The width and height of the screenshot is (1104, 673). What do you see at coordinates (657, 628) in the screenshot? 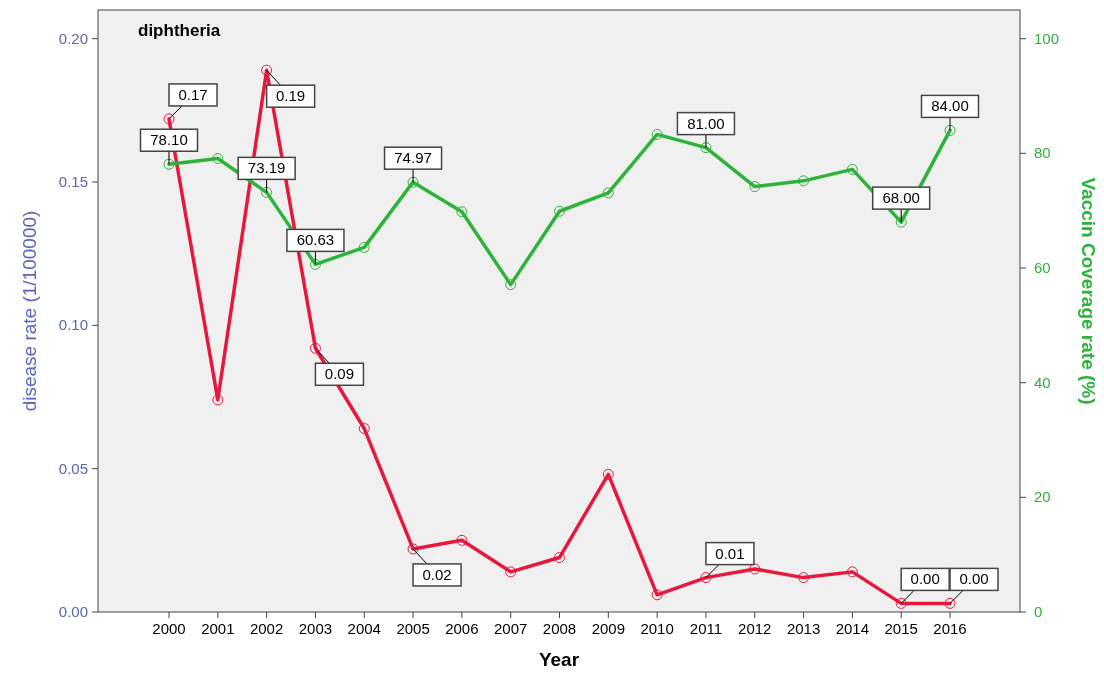
I see `x-tick-label: 2010` at bounding box center [657, 628].